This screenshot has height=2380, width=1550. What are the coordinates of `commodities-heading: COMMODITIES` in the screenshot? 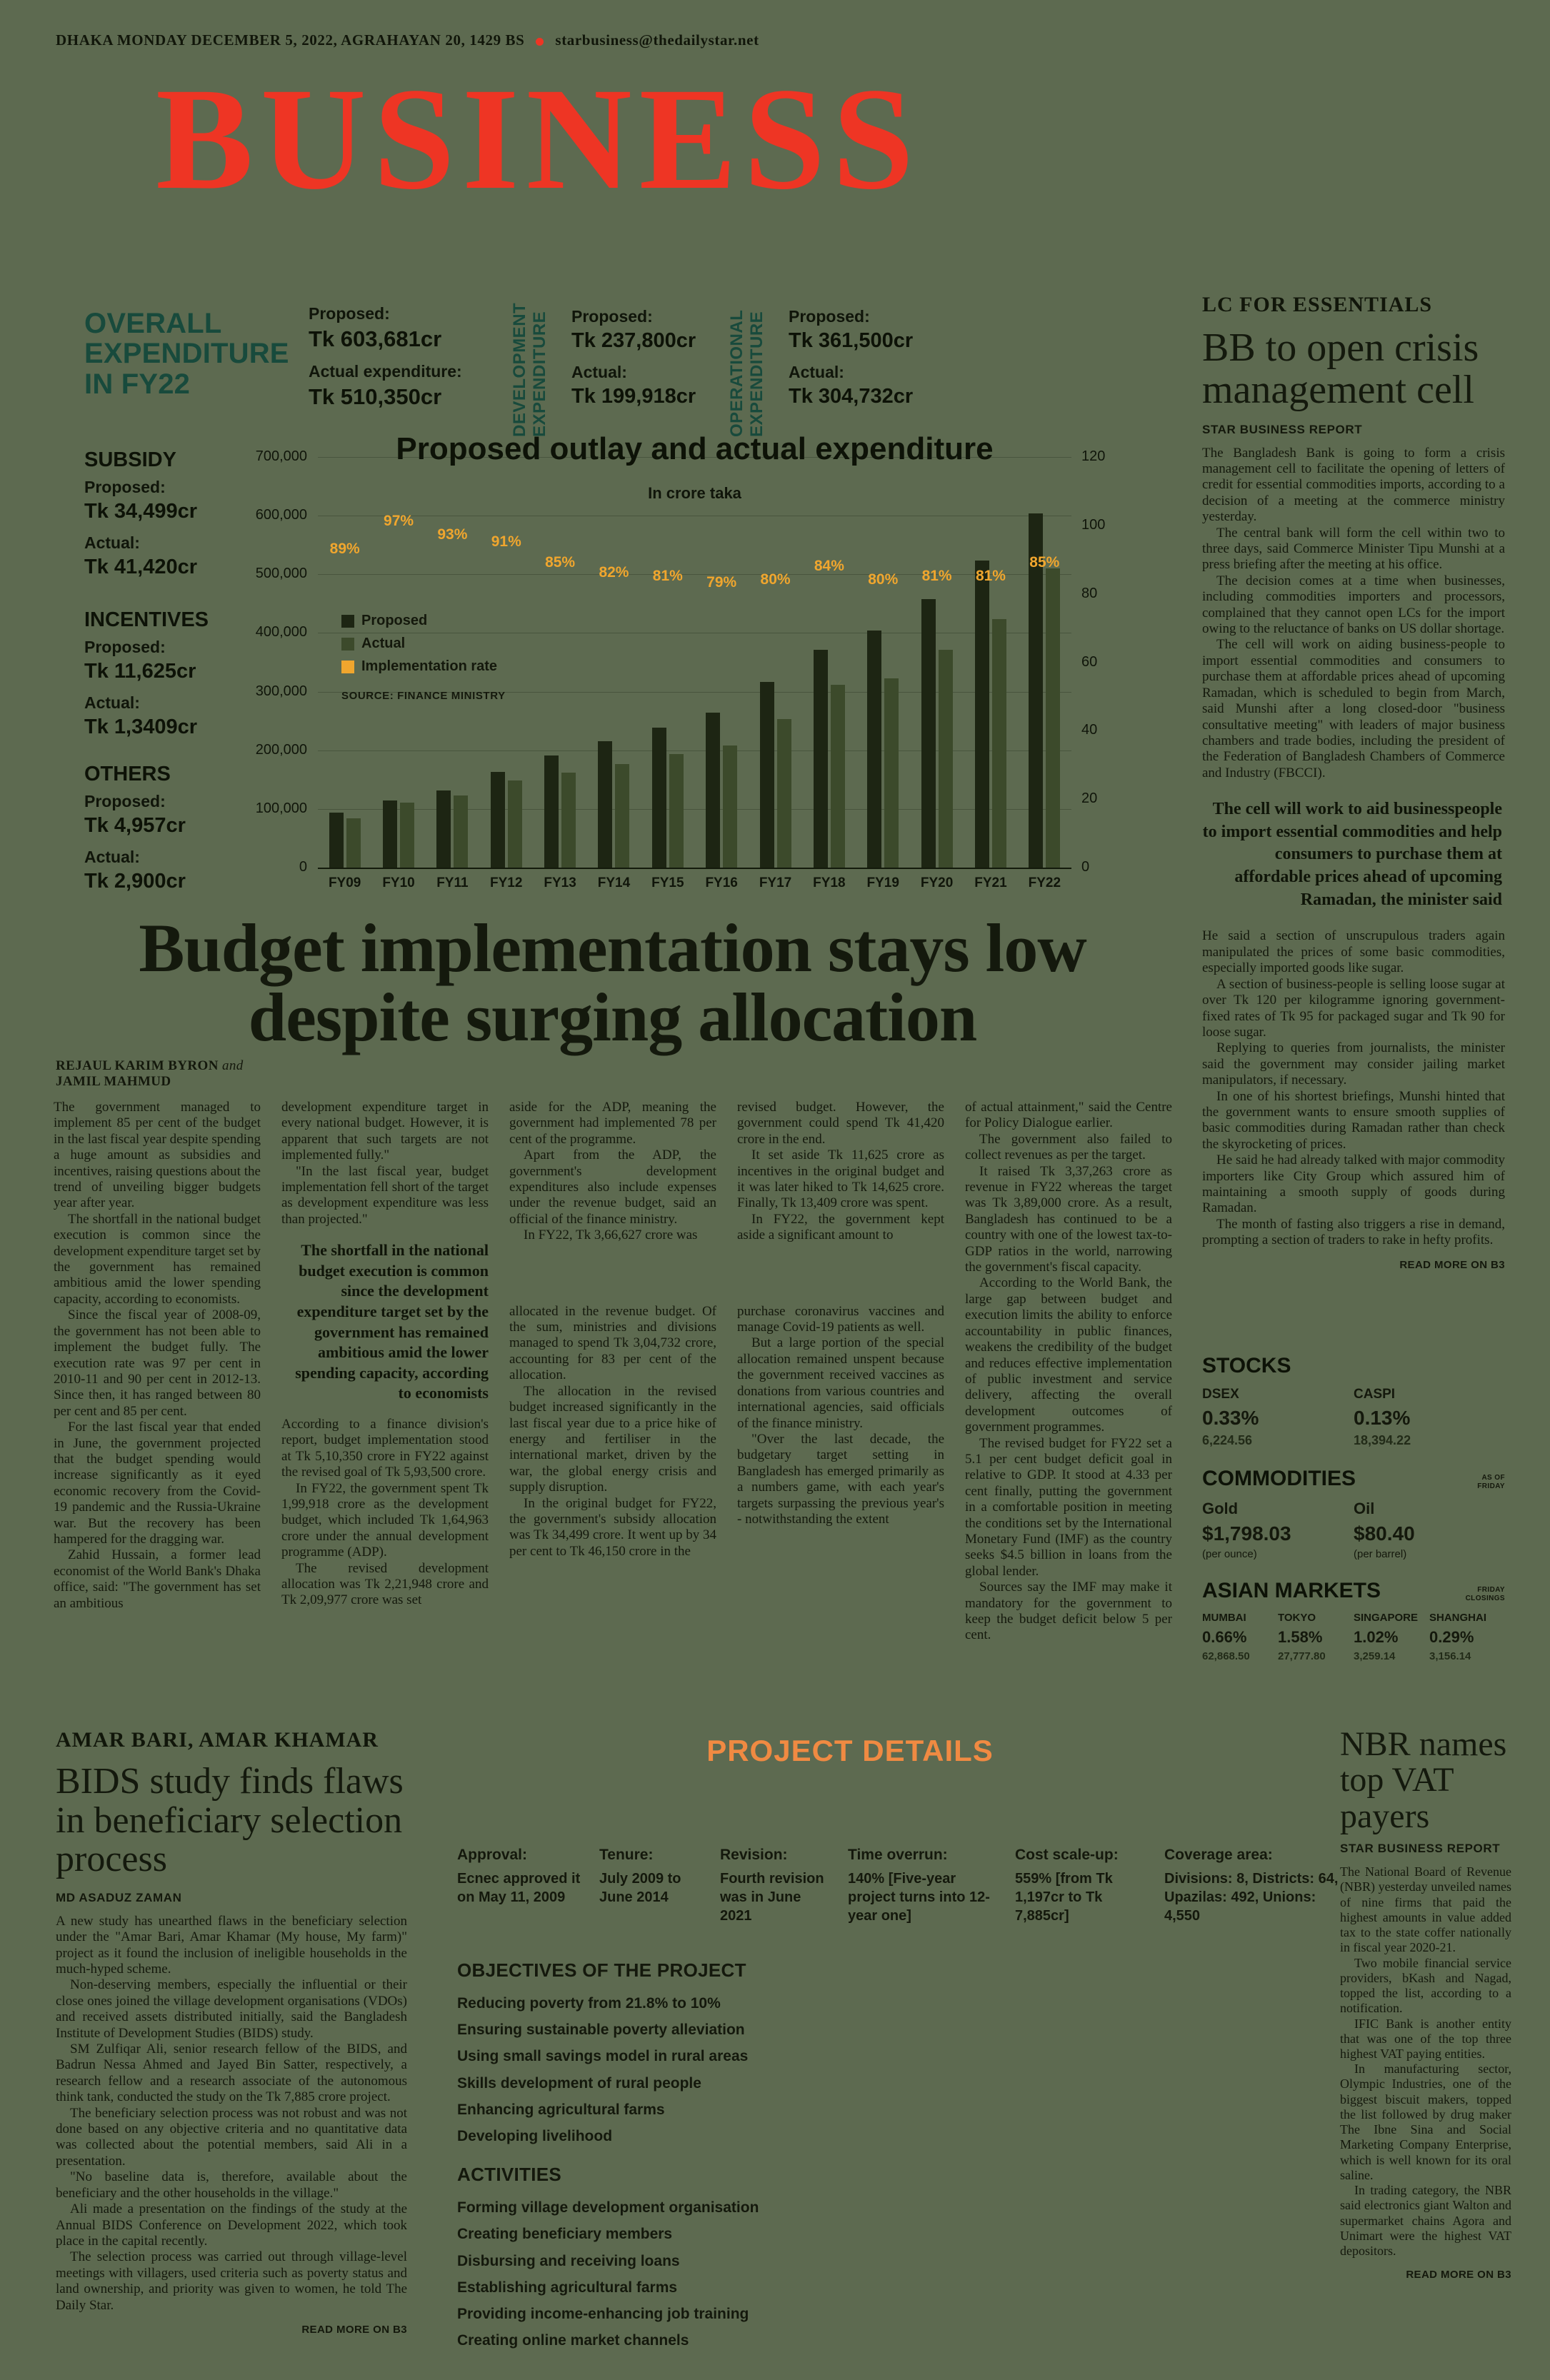 It's located at (1279, 1478).